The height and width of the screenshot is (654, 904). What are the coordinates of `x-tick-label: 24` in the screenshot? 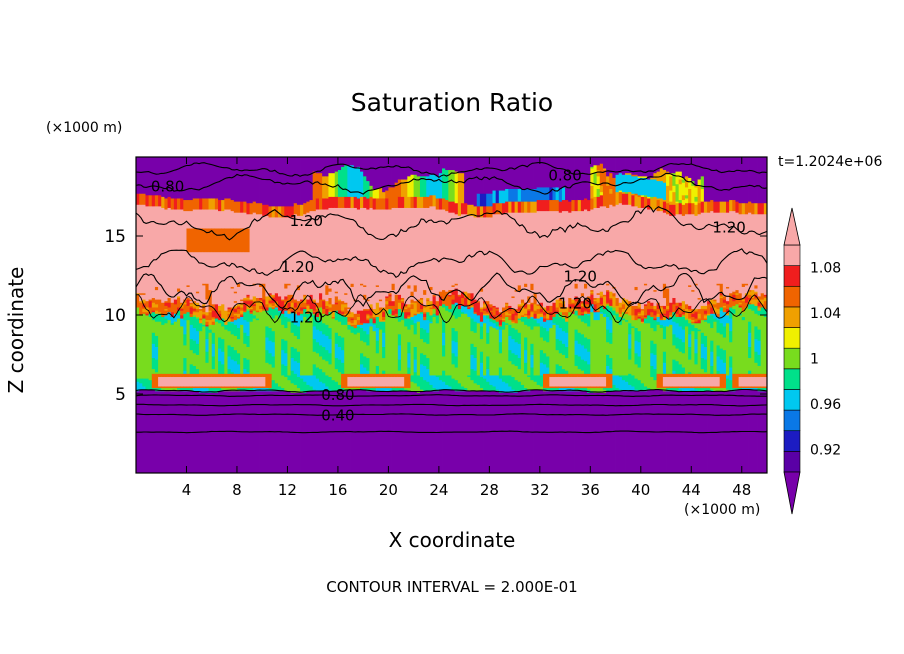 It's located at (438, 490).